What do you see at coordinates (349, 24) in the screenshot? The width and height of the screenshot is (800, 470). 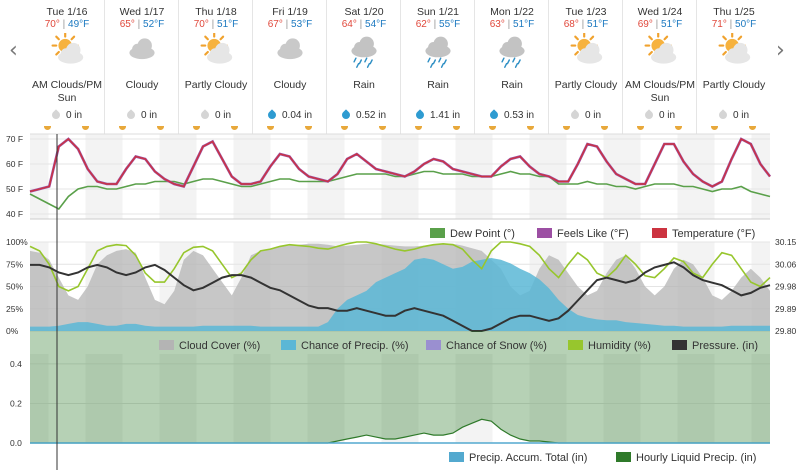 I see `high-temp: 64°` at bounding box center [349, 24].